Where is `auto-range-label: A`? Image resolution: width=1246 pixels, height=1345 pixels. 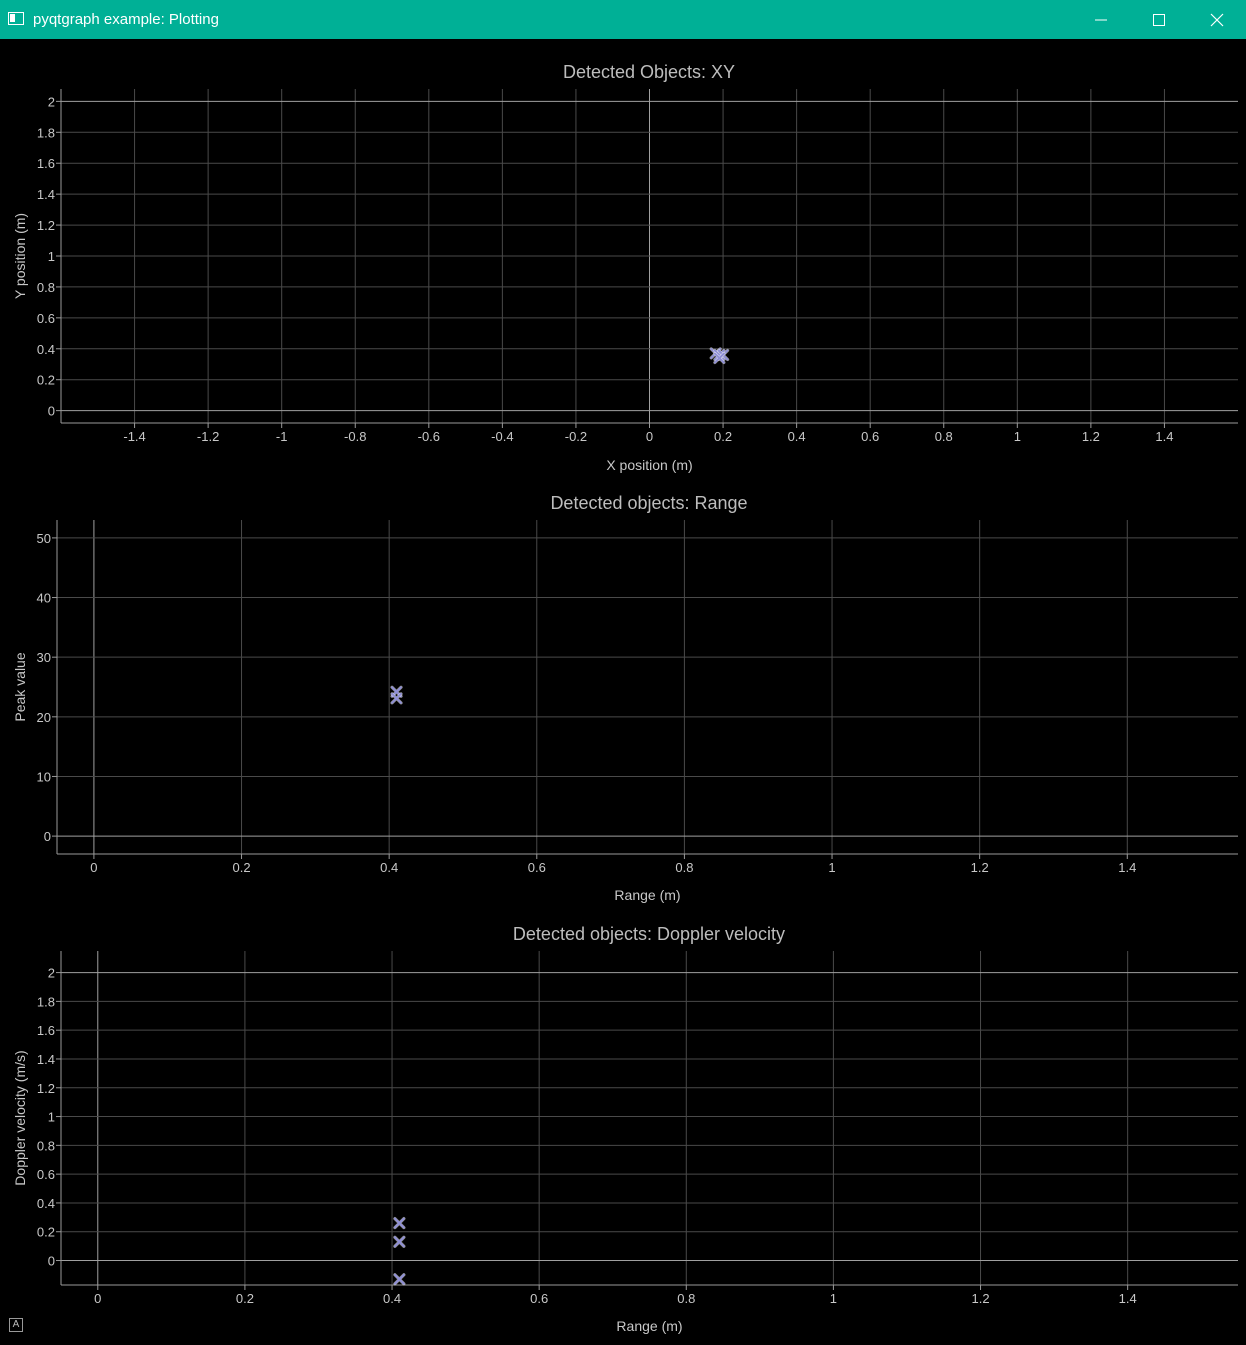
auto-range-label: A is located at coordinates (16, 1324).